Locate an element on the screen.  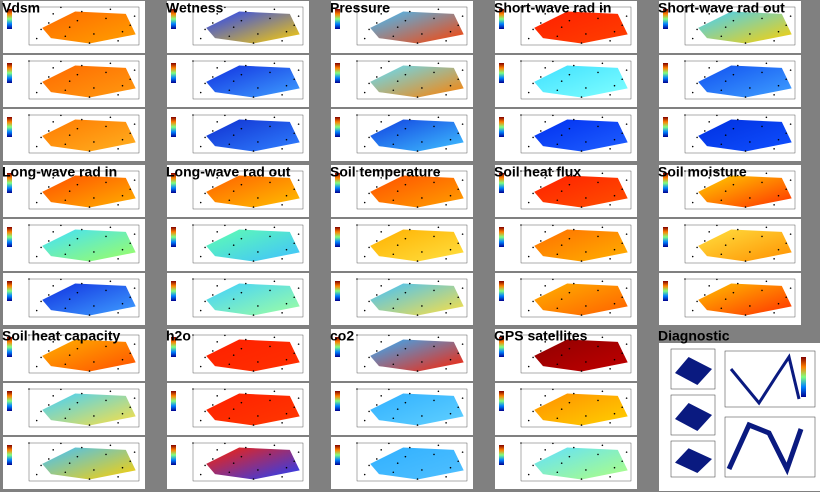
panel: Long-wave rad in is located at coordinates (73, 244).